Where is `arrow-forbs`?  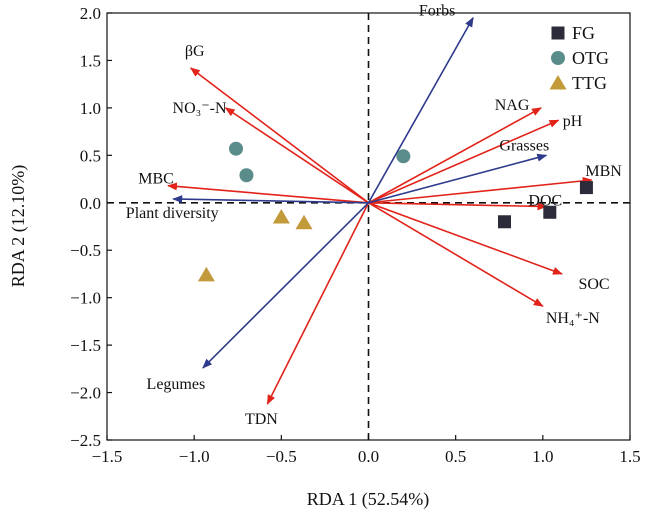
arrow-forbs is located at coordinates (420, 110).